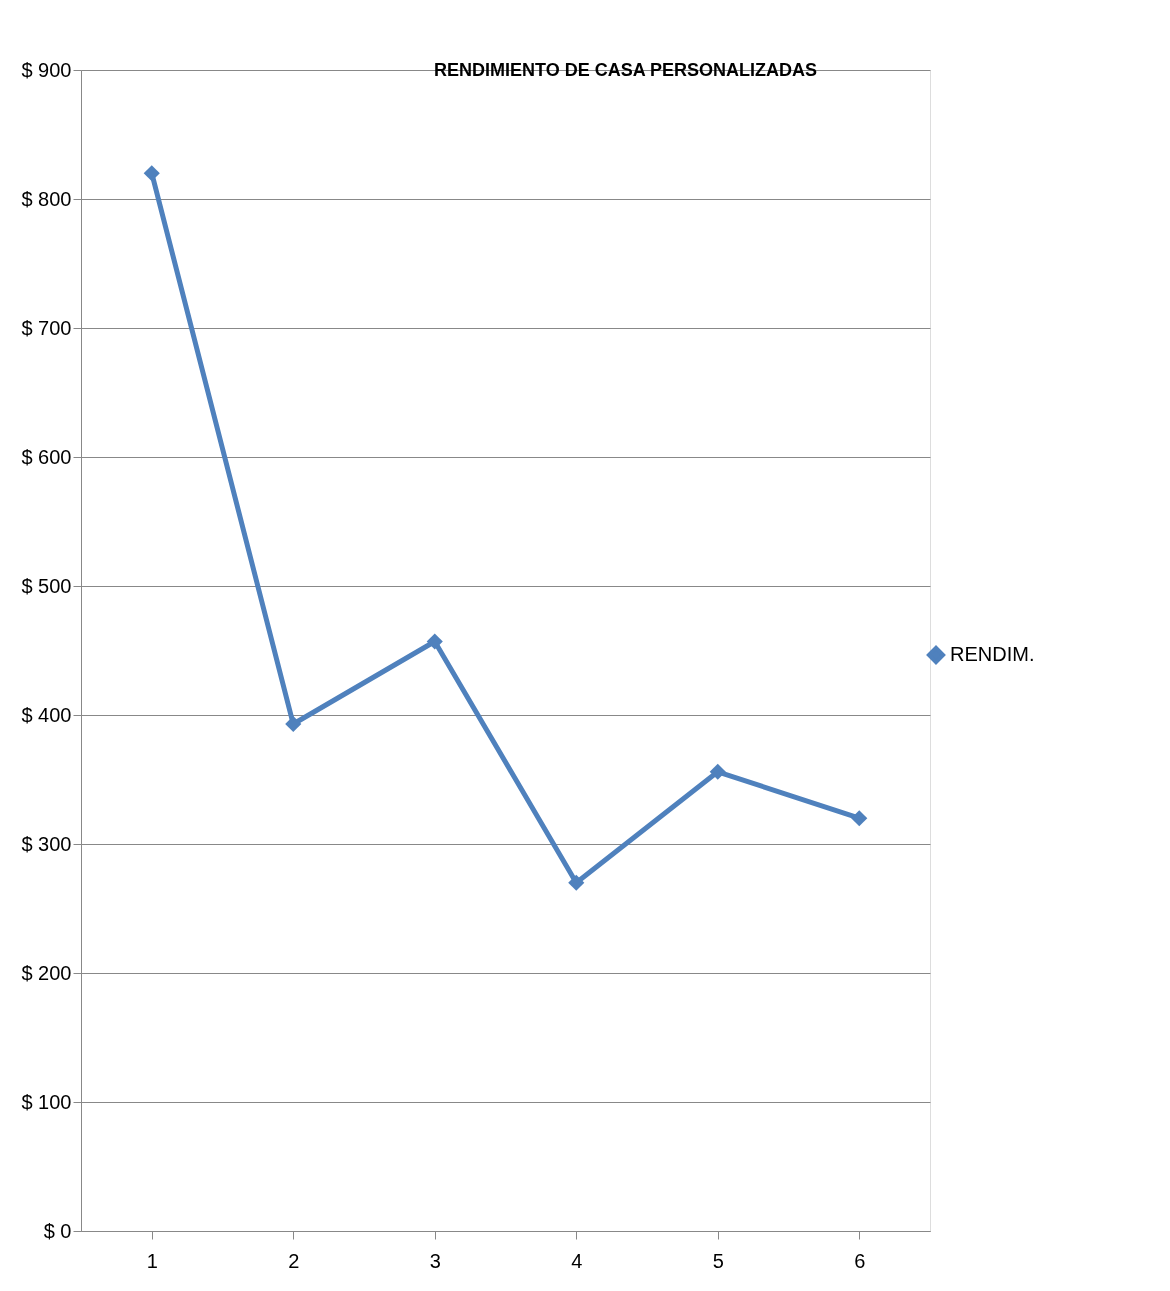  What do you see at coordinates (152, 1260) in the screenshot?
I see `x-tick-label: 1` at bounding box center [152, 1260].